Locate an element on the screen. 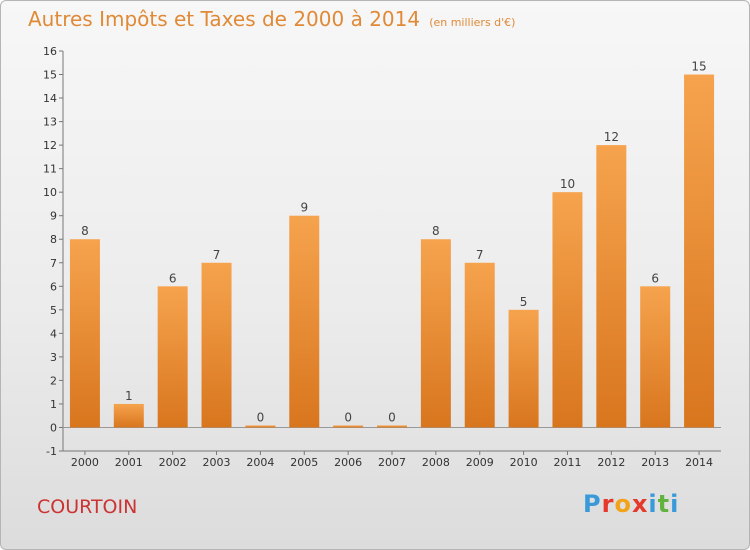 The image size is (750, 550). x-tick-label: 2011 is located at coordinates (567, 462).